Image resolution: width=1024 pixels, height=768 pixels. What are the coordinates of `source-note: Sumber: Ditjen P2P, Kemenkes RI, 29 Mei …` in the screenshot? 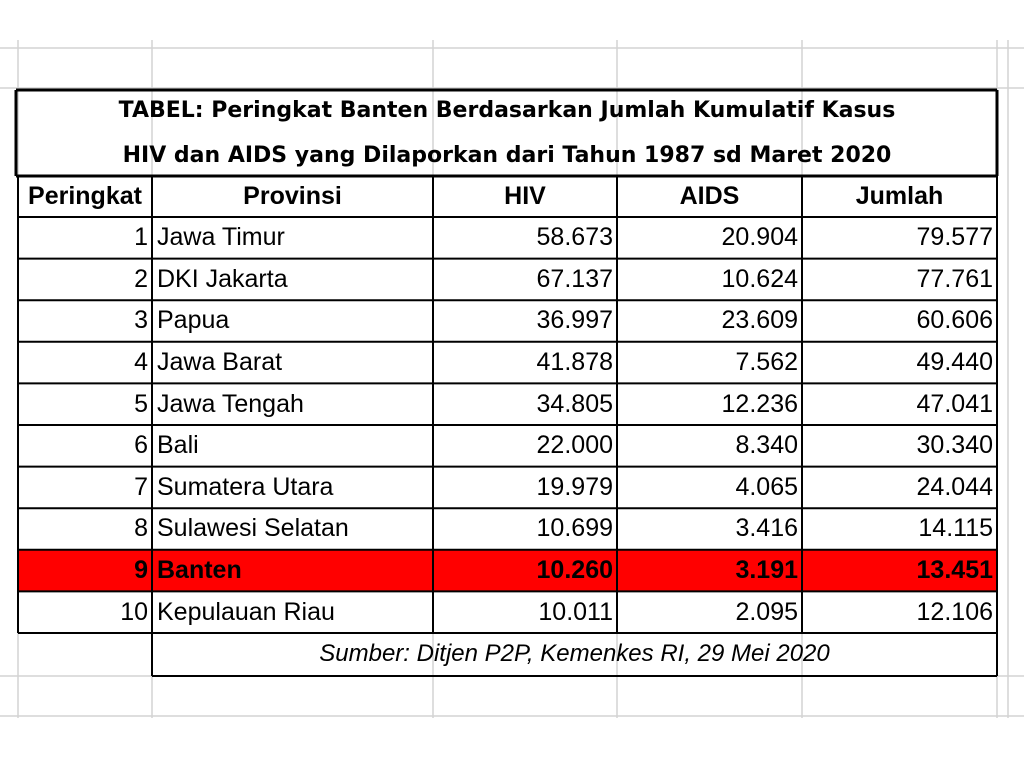 It's located at (574, 653).